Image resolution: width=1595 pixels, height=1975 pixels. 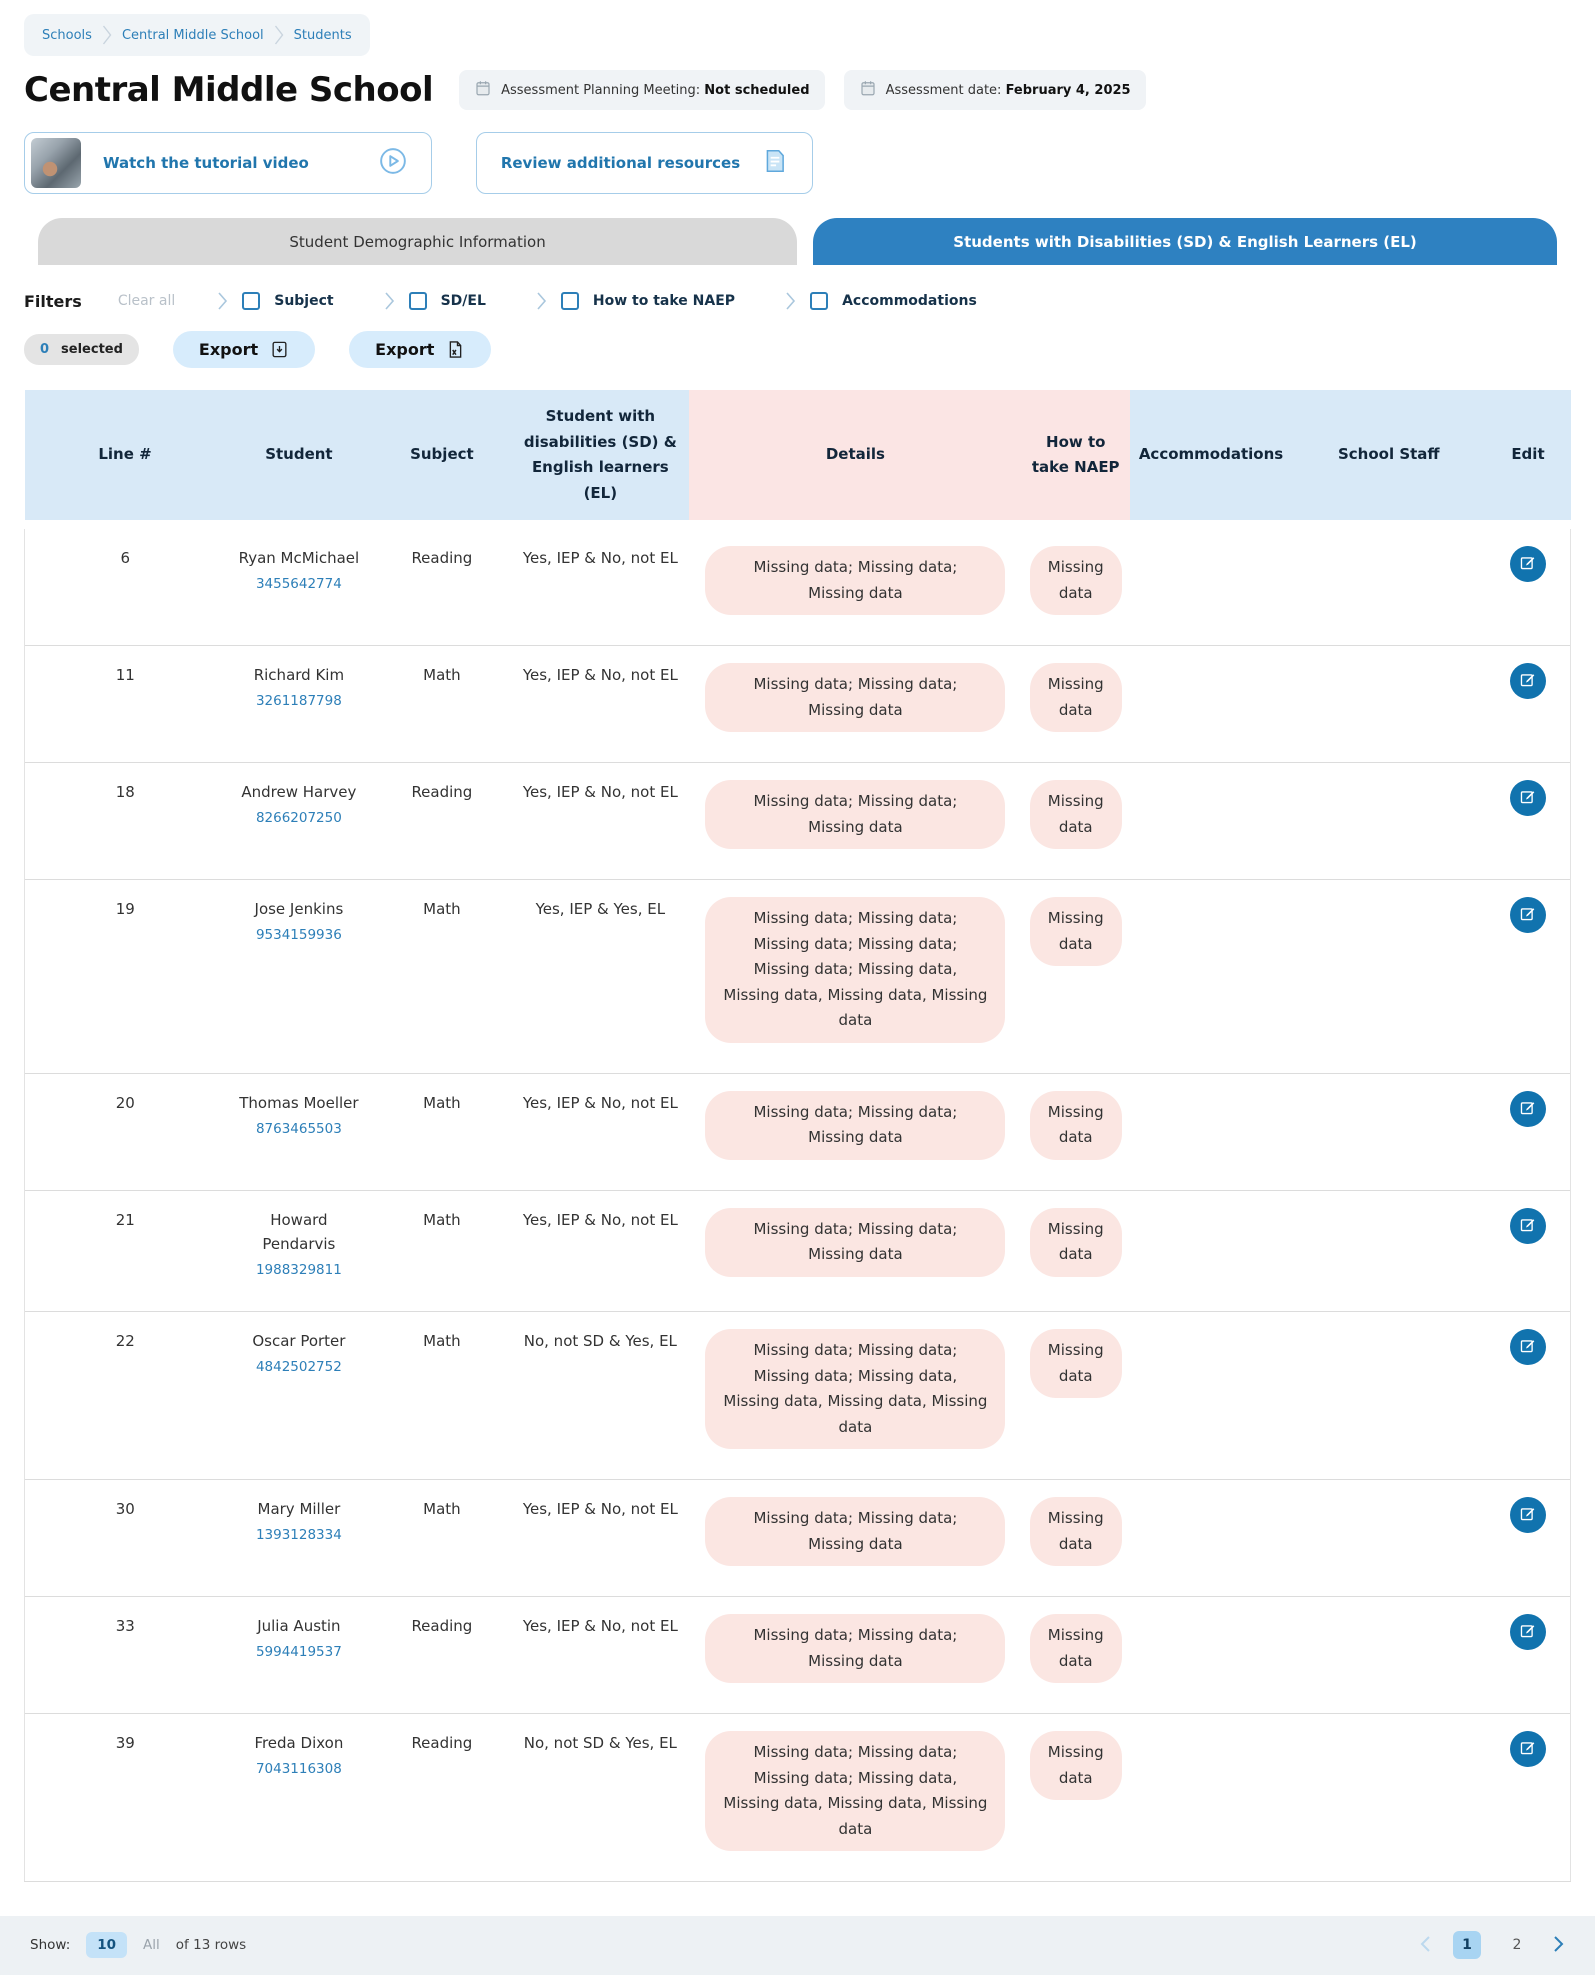 I want to click on export-excel-button: Export, so click(x=420, y=349).